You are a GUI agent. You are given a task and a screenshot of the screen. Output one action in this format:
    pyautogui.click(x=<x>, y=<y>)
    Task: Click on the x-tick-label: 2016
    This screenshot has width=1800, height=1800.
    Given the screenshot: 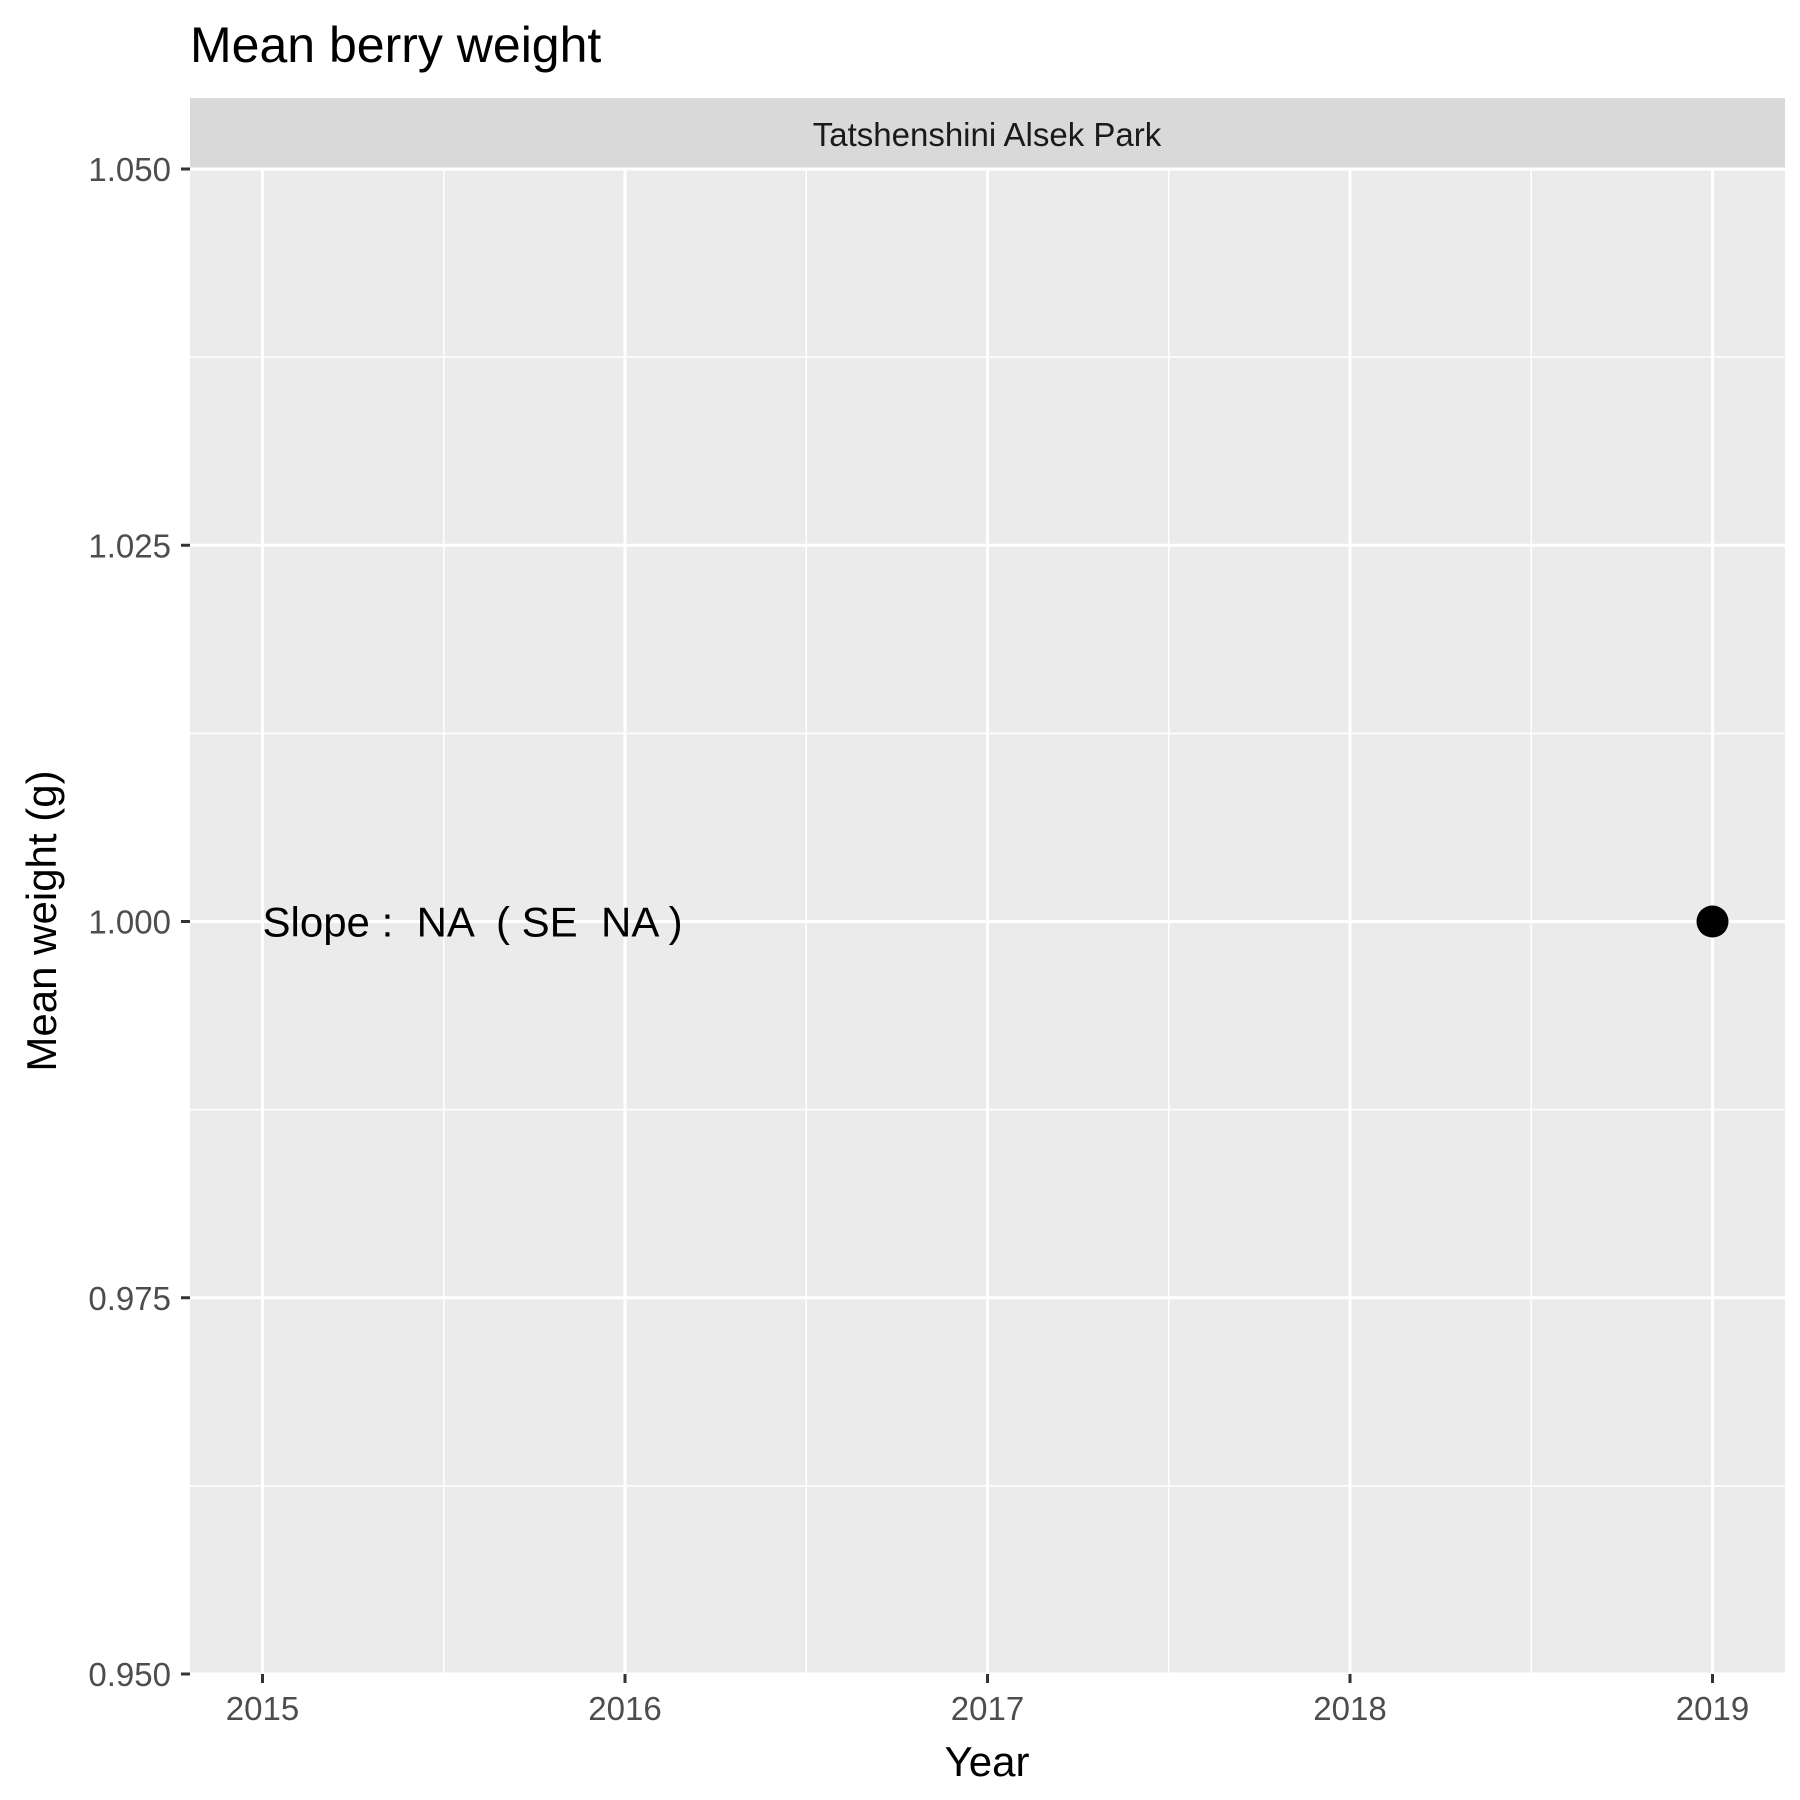 What is the action you would take?
    pyautogui.click(x=624, y=1708)
    